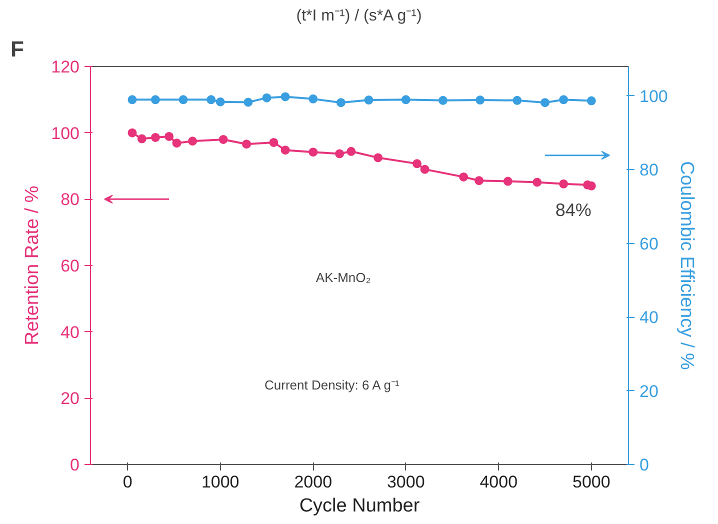 The height and width of the screenshot is (524, 718). Describe the element at coordinates (686, 265) in the screenshot. I see `y2-axis-title: Coulombic Efficiency / %` at that location.